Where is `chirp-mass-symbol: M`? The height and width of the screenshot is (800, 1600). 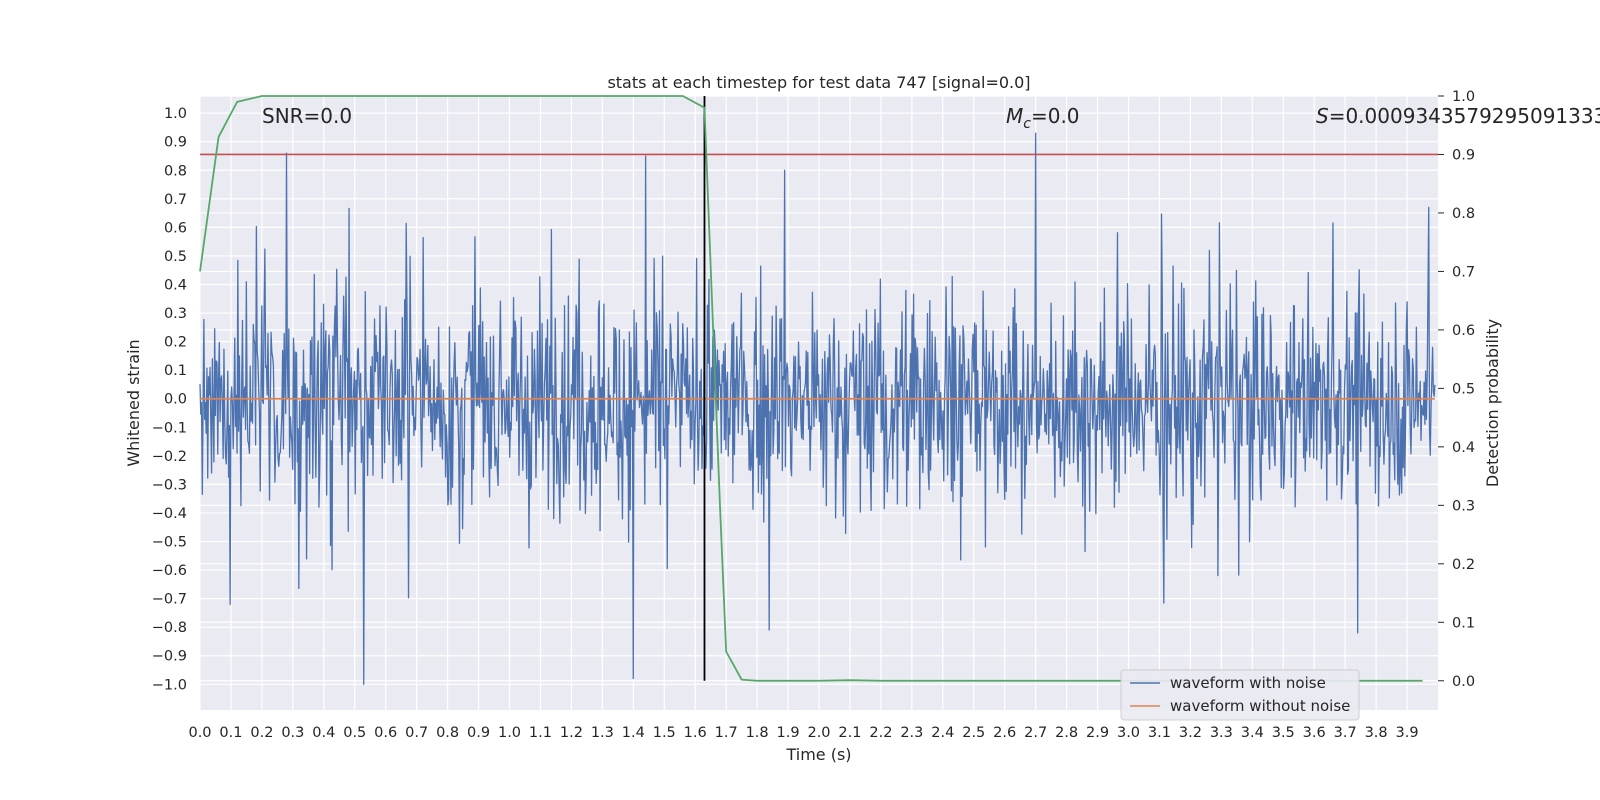
chirp-mass-symbol: M is located at coordinates (1014, 116).